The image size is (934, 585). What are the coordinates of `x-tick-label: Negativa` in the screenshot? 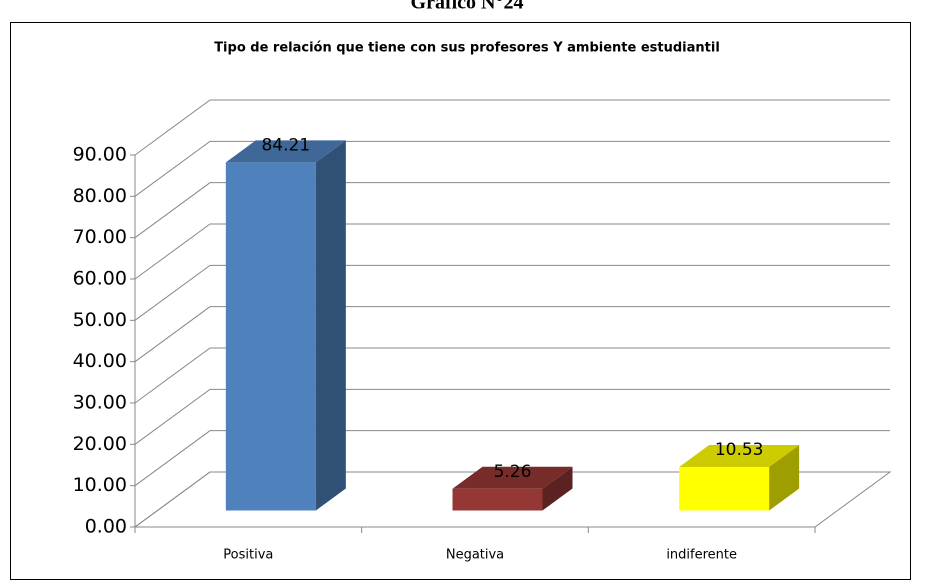 It's located at (475, 555).